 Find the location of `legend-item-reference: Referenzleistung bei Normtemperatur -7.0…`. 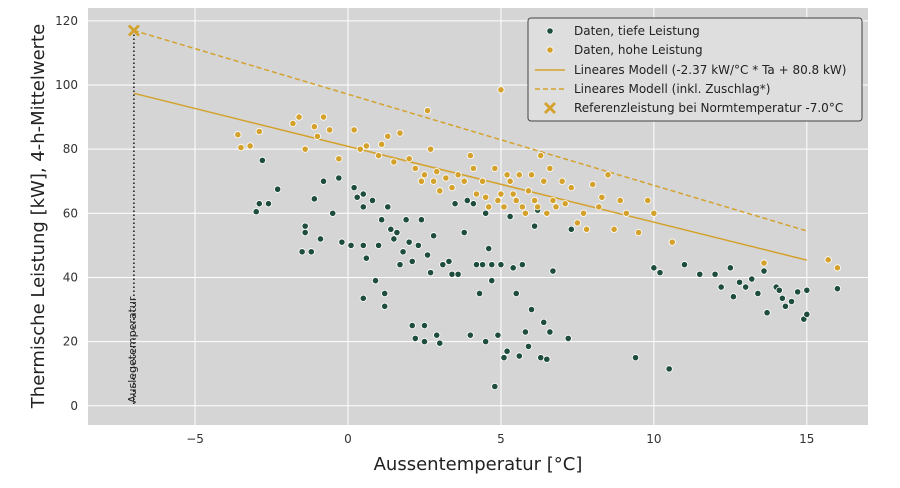

legend-item-reference: Referenzleistung bei Normtemperatur -7.0… is located at coordinates (693, 108).